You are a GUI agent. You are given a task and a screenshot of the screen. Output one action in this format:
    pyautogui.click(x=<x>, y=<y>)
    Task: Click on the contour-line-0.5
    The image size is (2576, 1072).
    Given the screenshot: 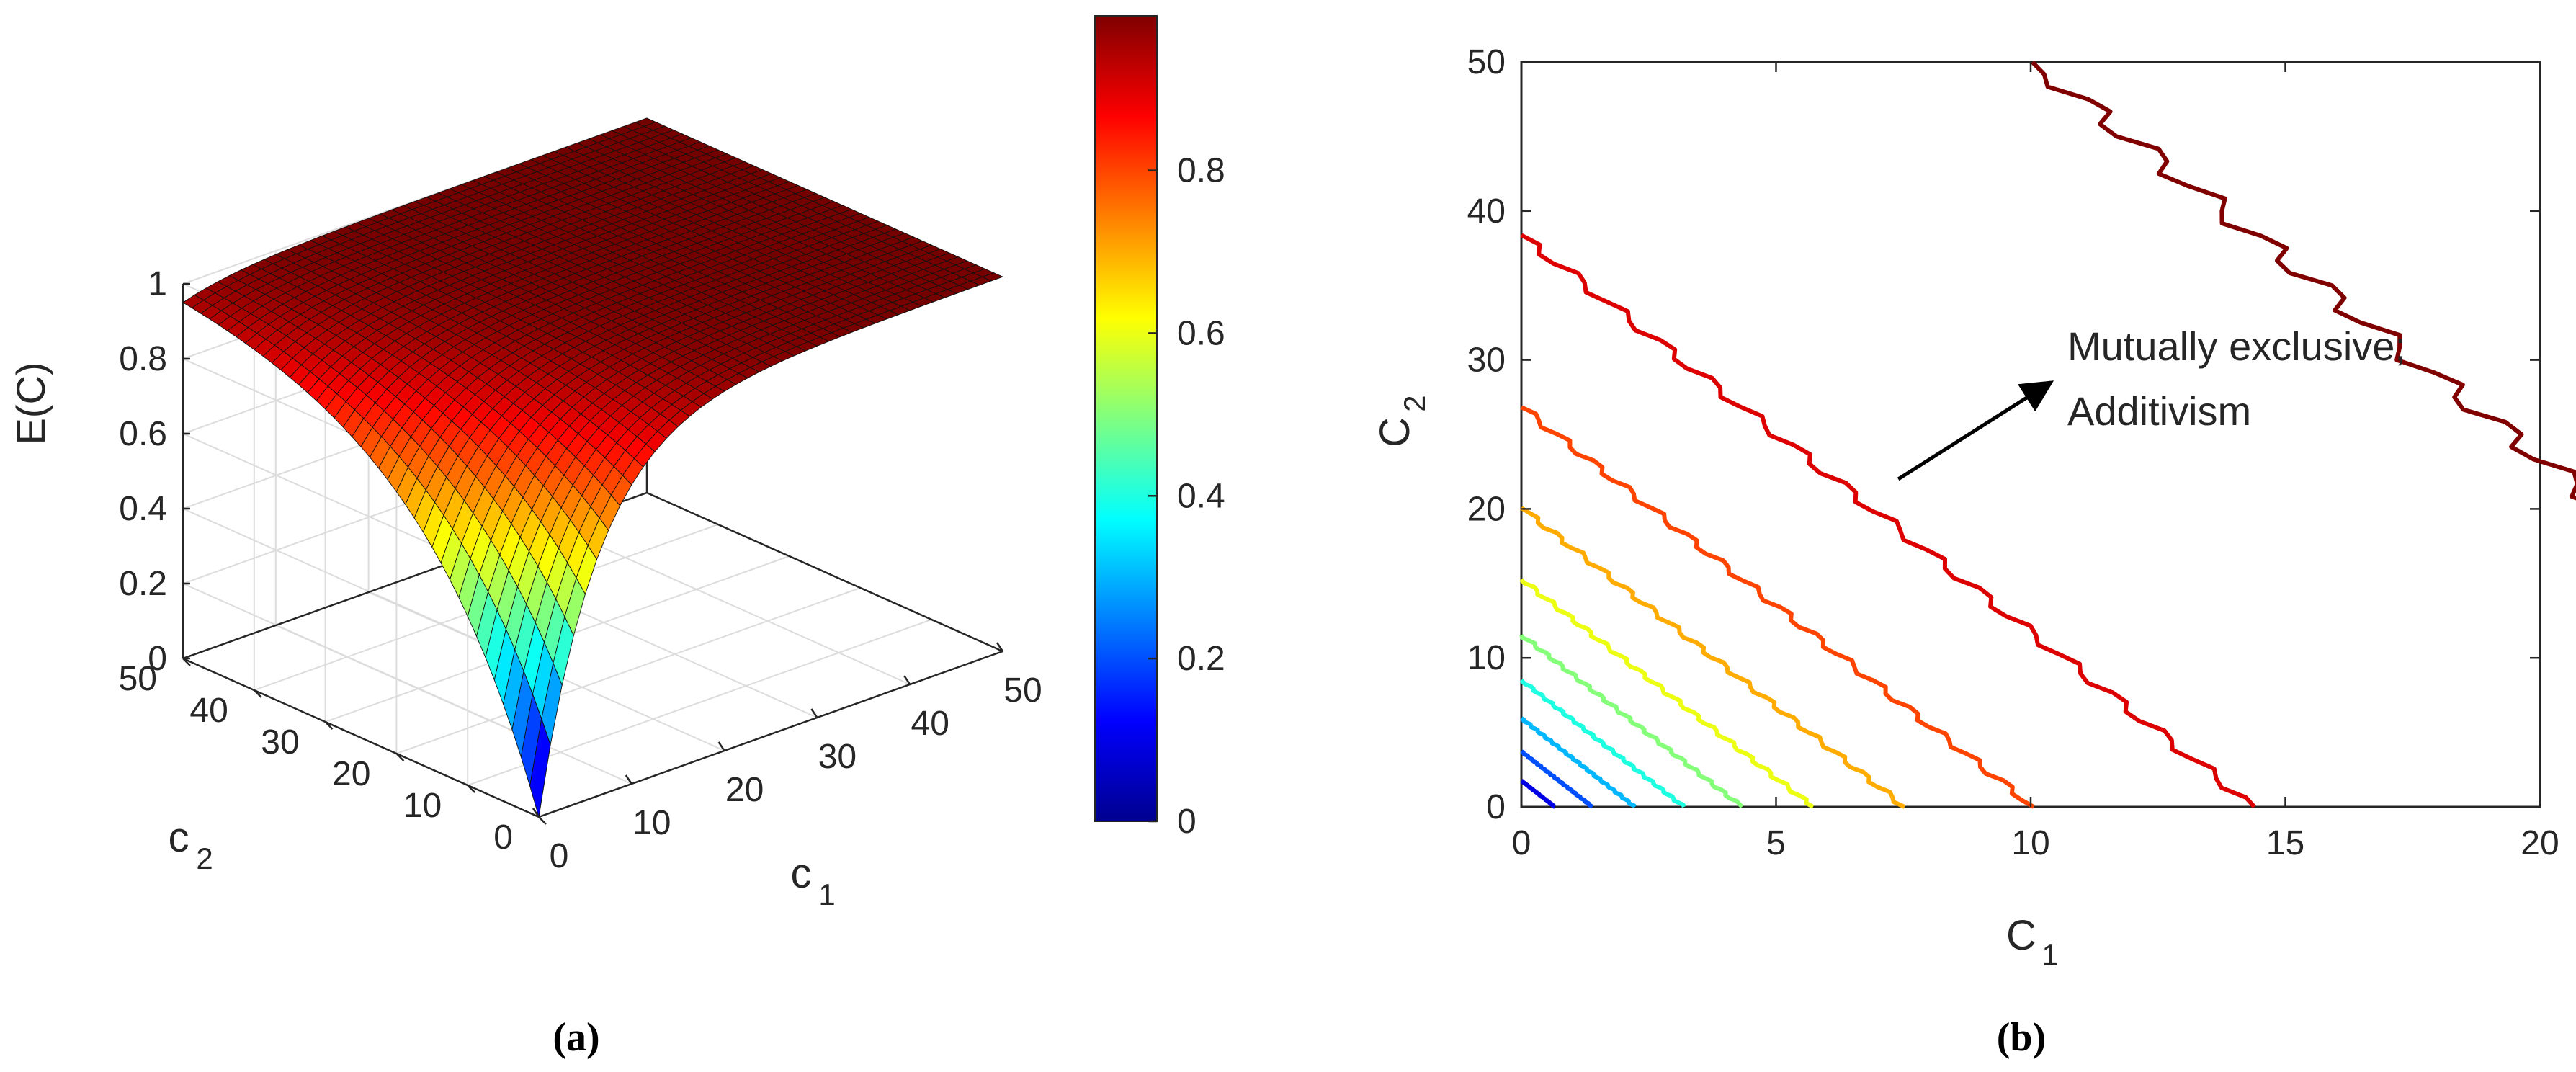 What is the action you would take?
    pyautogui.click(x=1631, y=721)
    